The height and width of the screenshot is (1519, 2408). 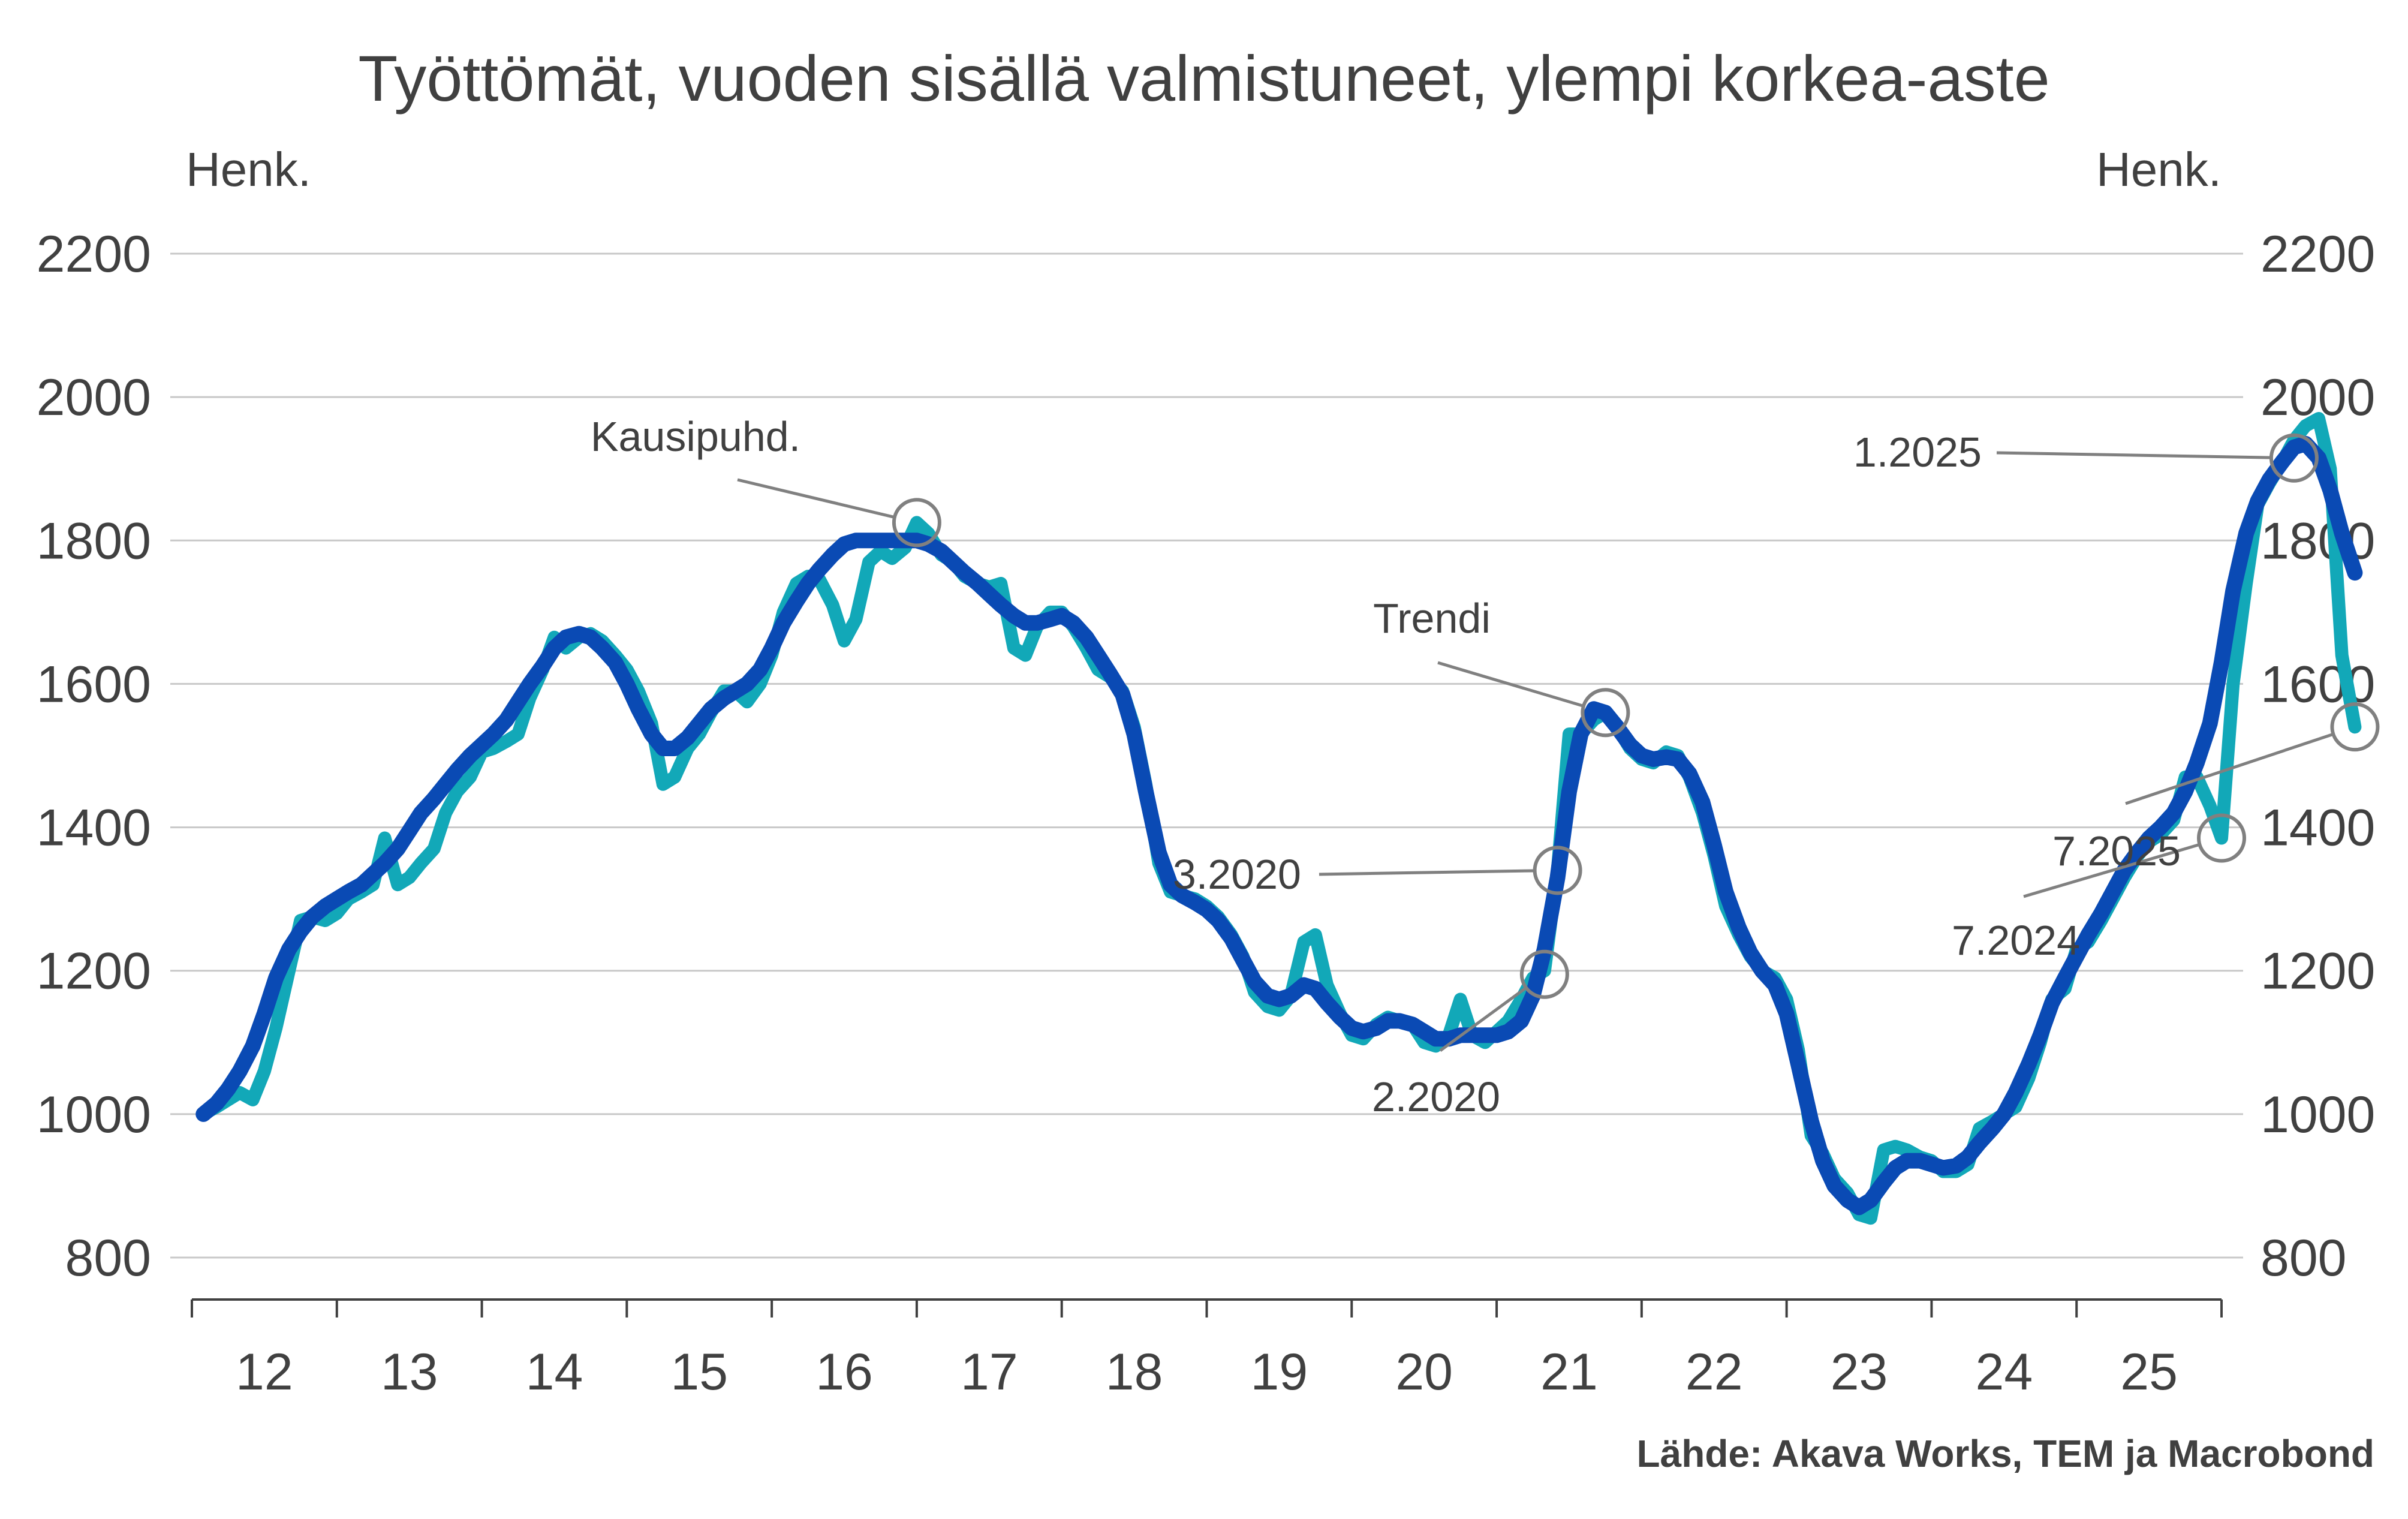 I want to click on y-tick-label-left: 2200, so click(x=94, y=254).